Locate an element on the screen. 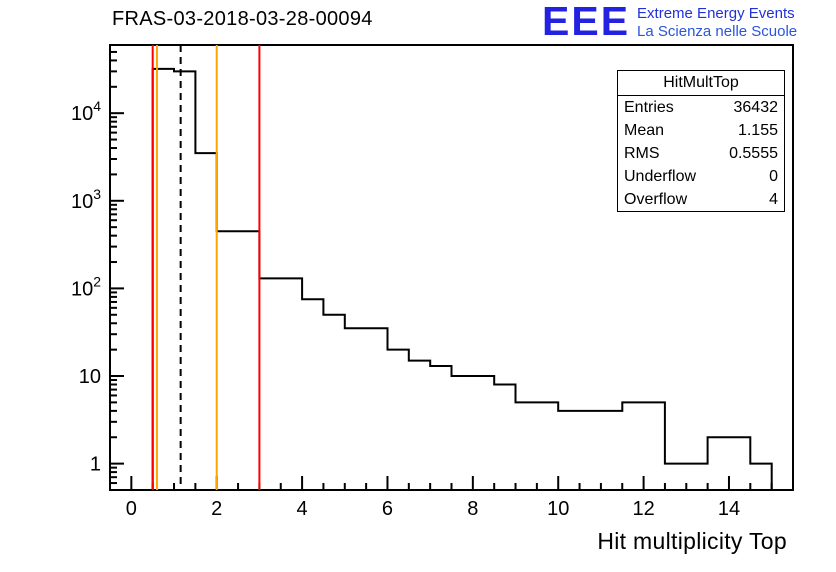 Image resolution: width=836 pixels, height=572 pixels. stats-label: Overflow is located at coordinates (656, 199).